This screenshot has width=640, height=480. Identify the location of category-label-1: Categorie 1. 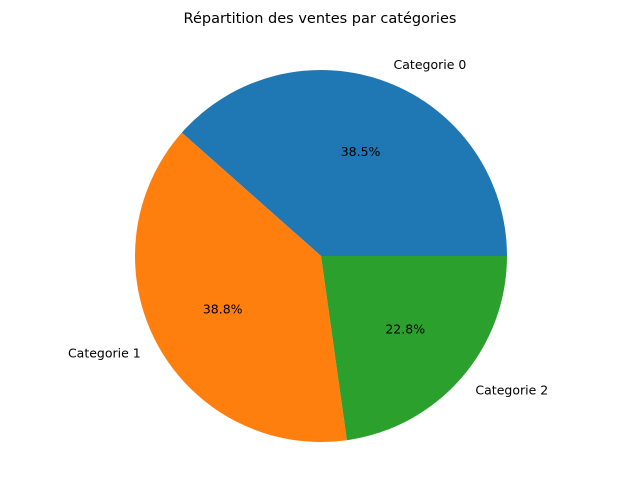
(104, 352).